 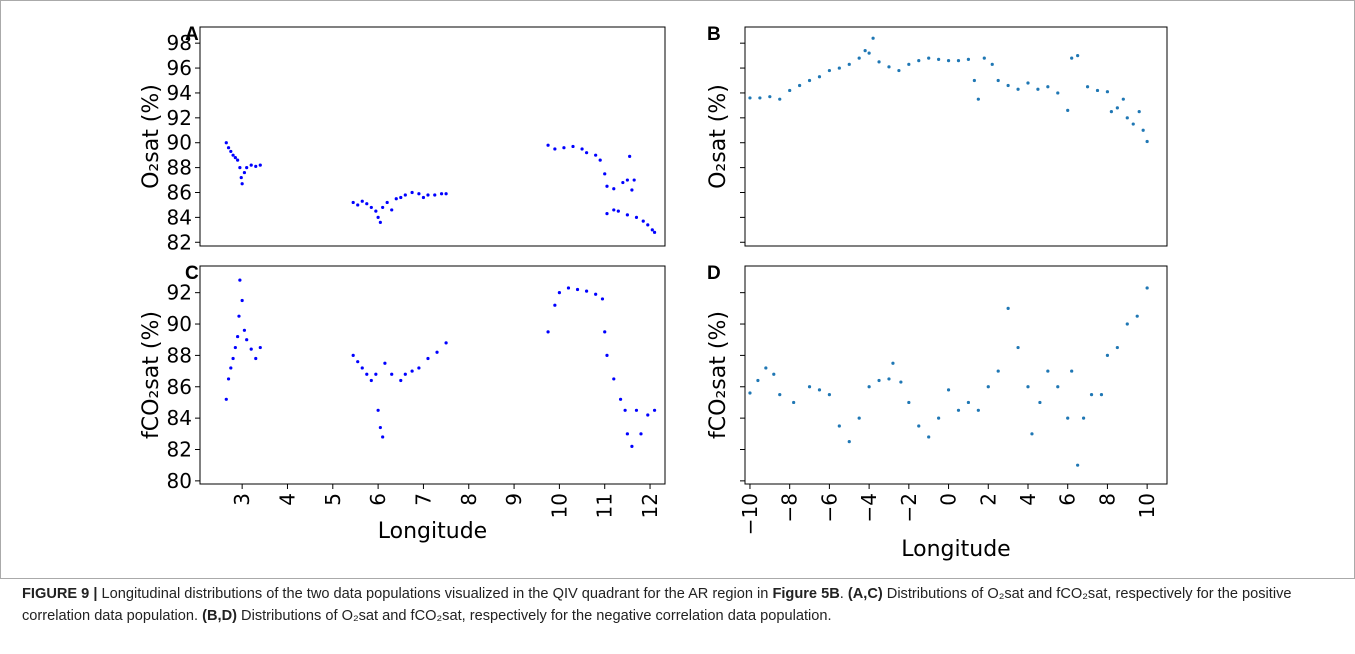 I want to click on caption-run: ., so click(x=843, y=594).